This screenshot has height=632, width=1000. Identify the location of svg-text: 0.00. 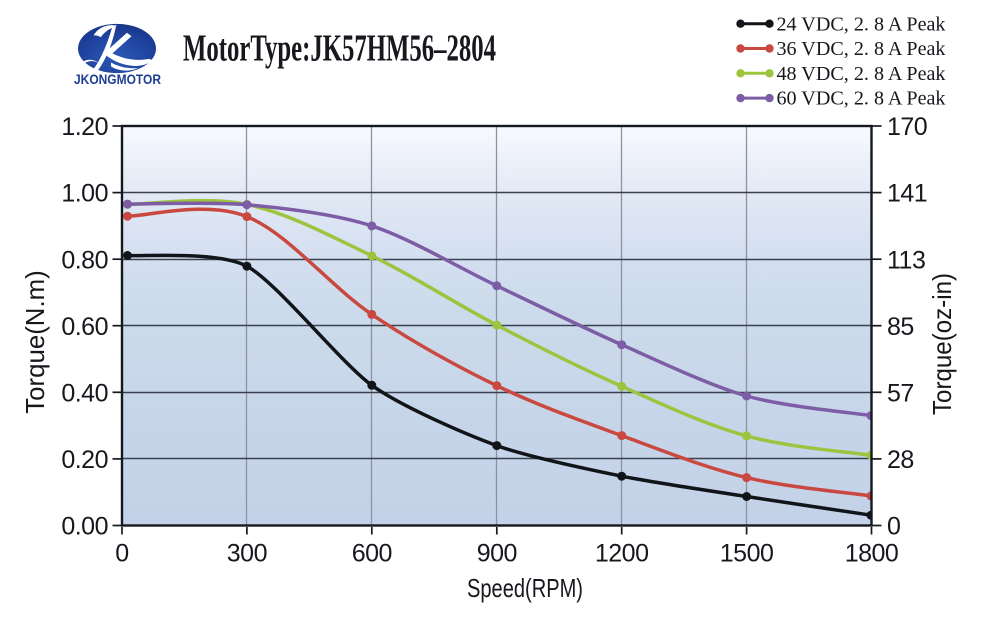
(84, 527).